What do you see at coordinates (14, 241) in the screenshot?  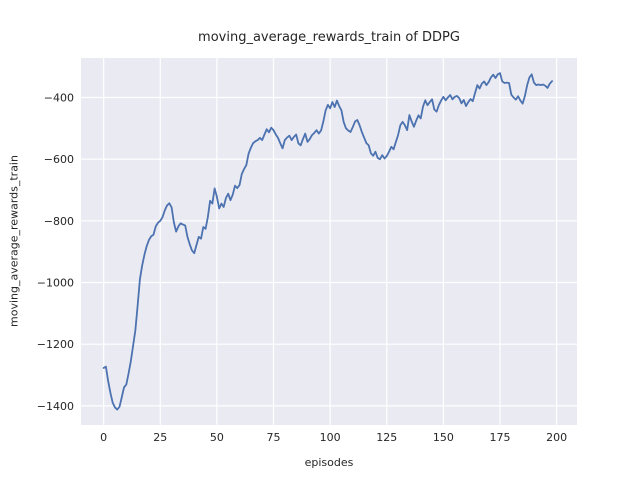 I see `y-axis-label: moving_average_rewards_train` at bounding box center [14, 241].